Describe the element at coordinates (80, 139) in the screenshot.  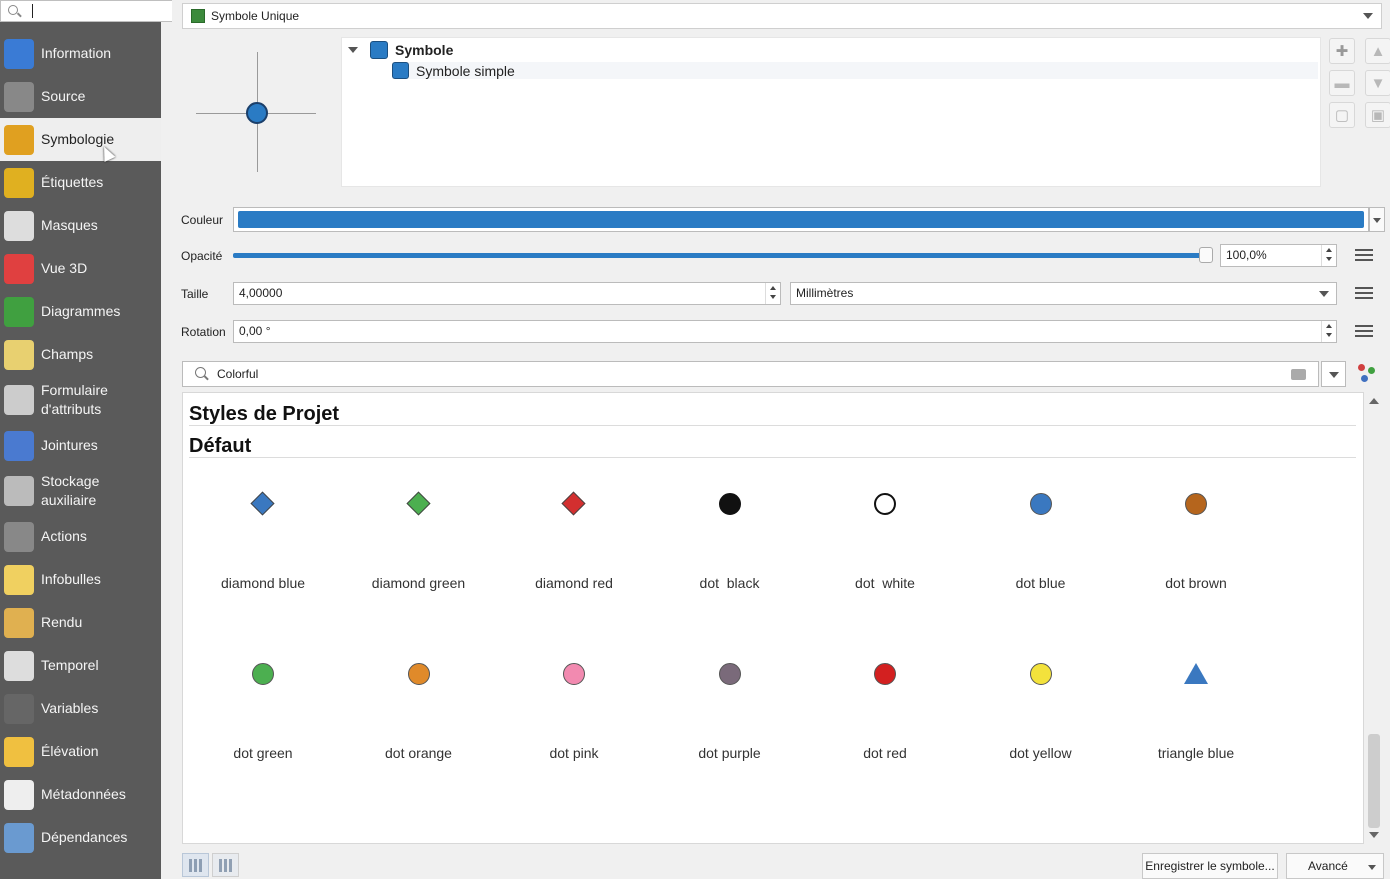
I see `sidebar-item-paintbrush: Symbologie` at that location.